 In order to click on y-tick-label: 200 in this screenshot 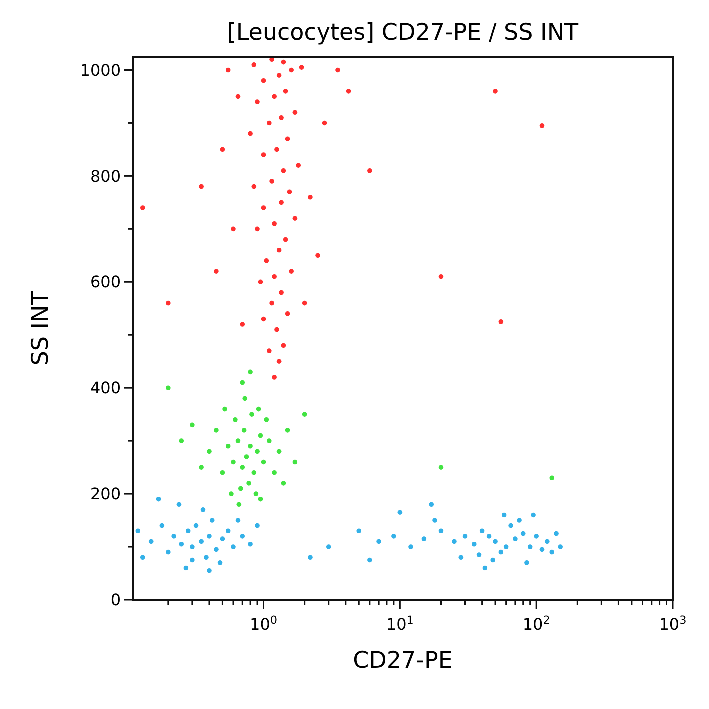, I will do `click(105, 494)`.